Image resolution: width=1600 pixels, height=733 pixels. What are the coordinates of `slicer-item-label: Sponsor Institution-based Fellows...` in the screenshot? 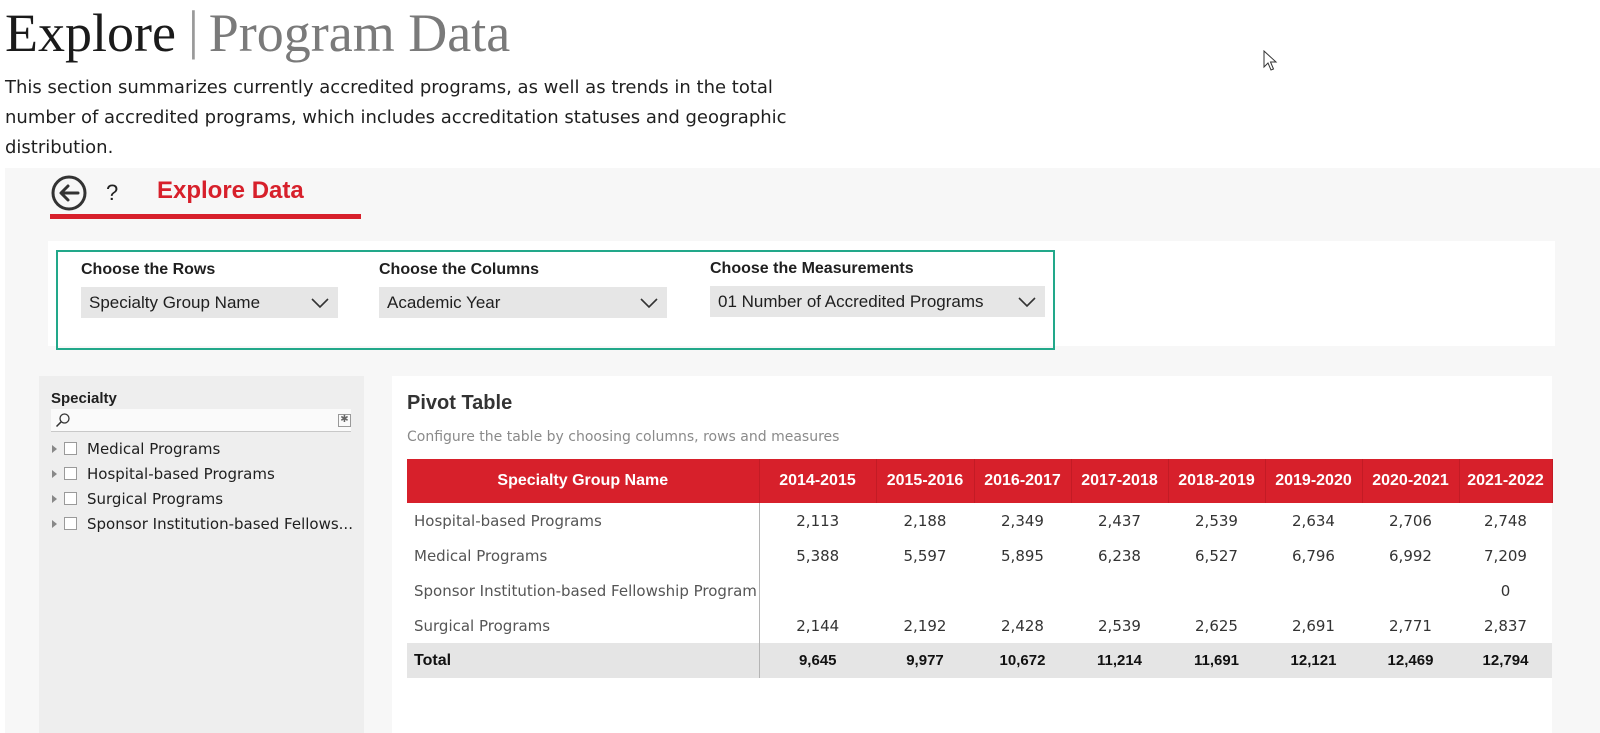 It's located at (220, 523).